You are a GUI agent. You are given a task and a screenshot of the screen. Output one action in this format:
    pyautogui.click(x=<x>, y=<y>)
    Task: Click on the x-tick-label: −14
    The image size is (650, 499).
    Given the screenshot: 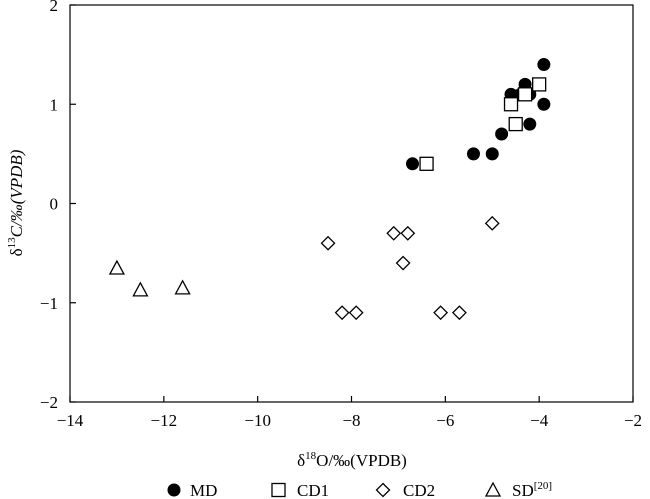 What is the action you would take?
    pyautogui.click(x=70, y=420)
    